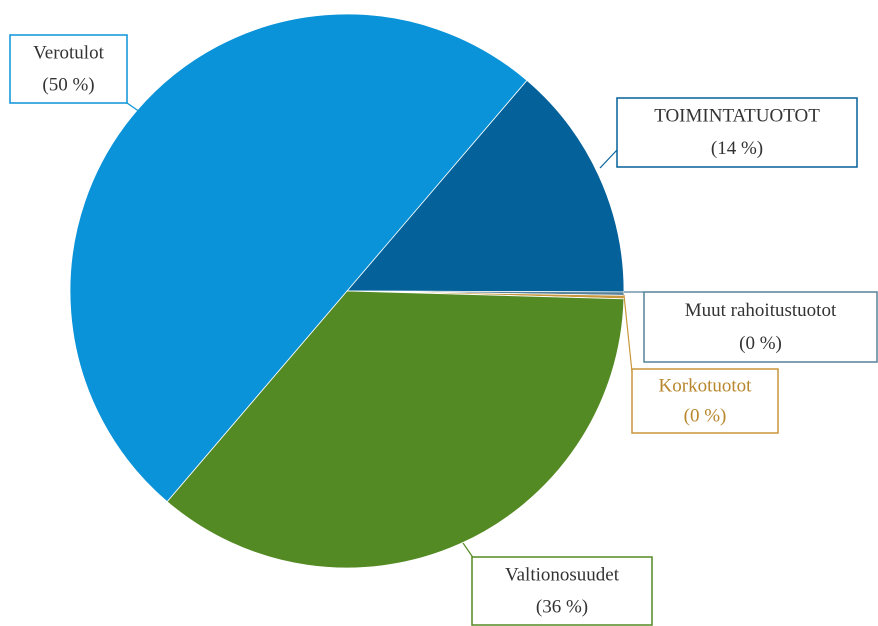  I want to click on slice-label: Verotulot, so click(68, 52).